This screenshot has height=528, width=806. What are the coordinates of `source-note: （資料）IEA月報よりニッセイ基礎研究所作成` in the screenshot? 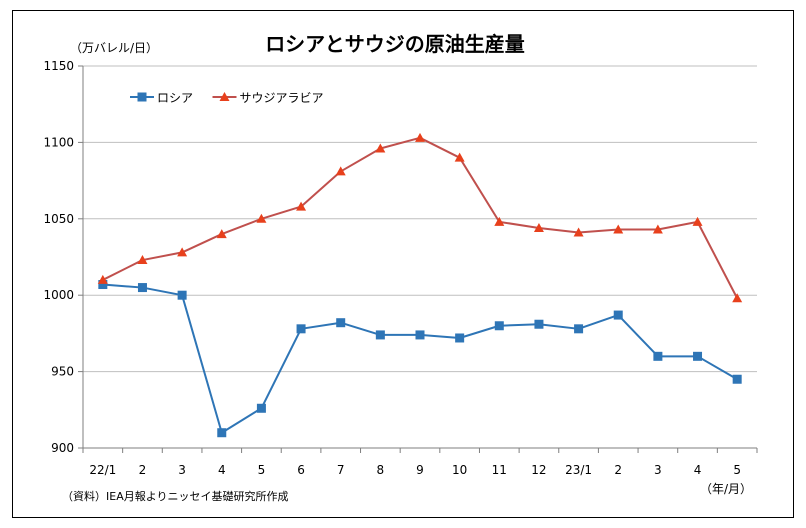 It's located at (175, 496).